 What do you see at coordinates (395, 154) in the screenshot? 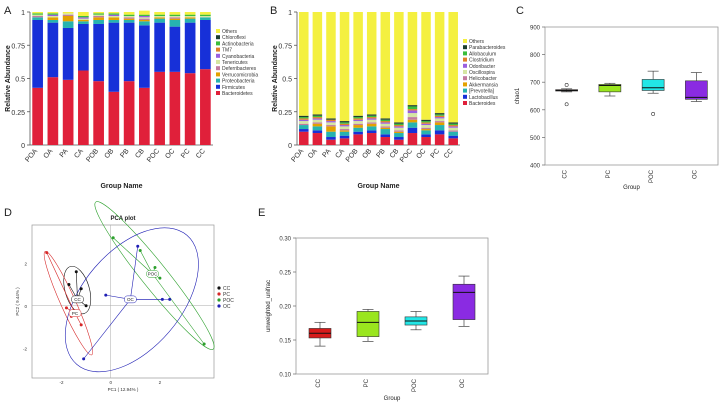
I see `x-tick-label: CB` at bounding box center [395, 154].